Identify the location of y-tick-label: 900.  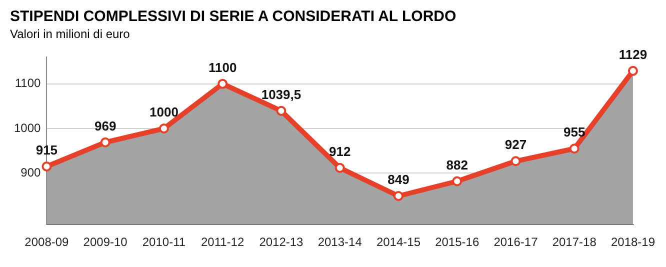
(31, 173).